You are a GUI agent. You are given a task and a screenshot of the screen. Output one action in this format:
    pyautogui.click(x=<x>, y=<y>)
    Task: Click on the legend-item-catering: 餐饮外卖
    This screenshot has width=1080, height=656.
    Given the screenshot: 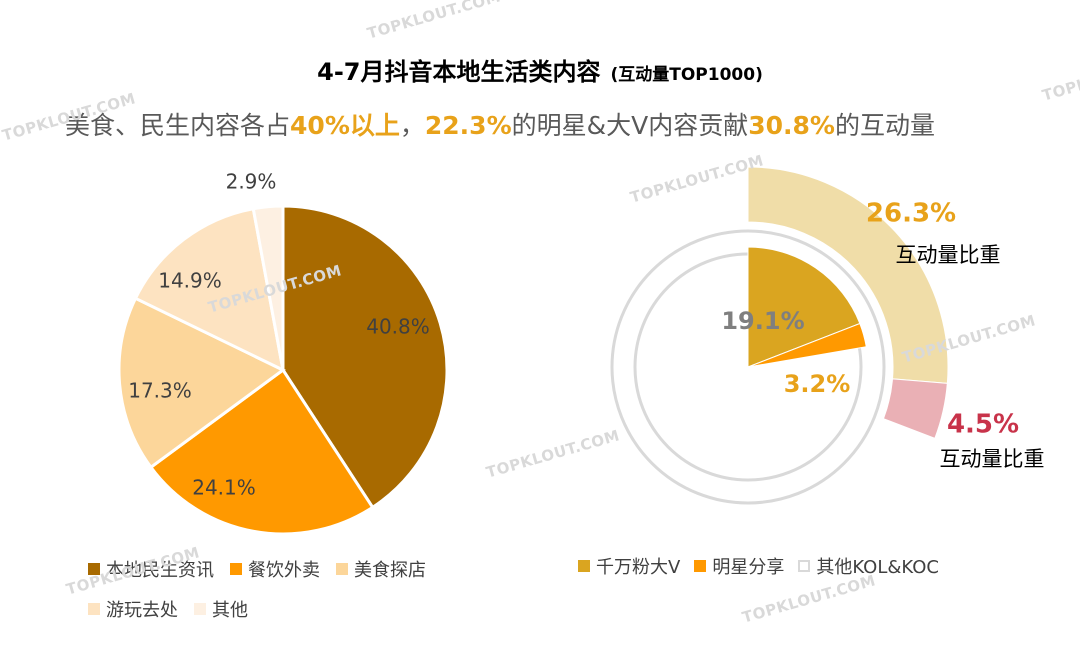 What is the action you would take?
    pyautogui.click(x=275, y=569)
    